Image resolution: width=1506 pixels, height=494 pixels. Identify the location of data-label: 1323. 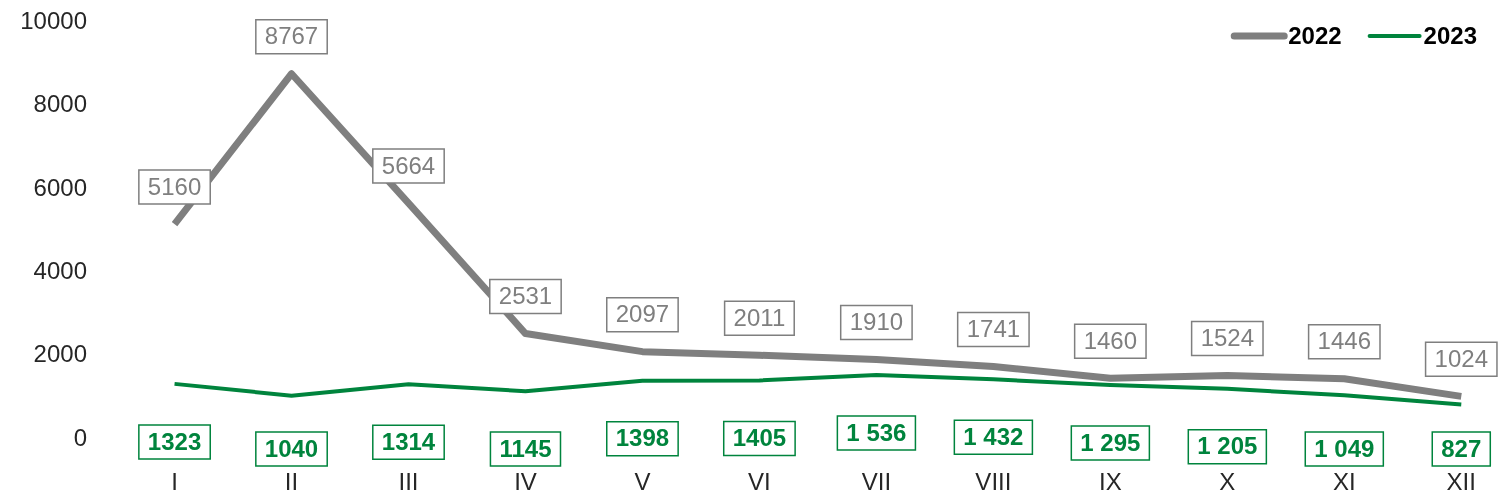
(174, 441).